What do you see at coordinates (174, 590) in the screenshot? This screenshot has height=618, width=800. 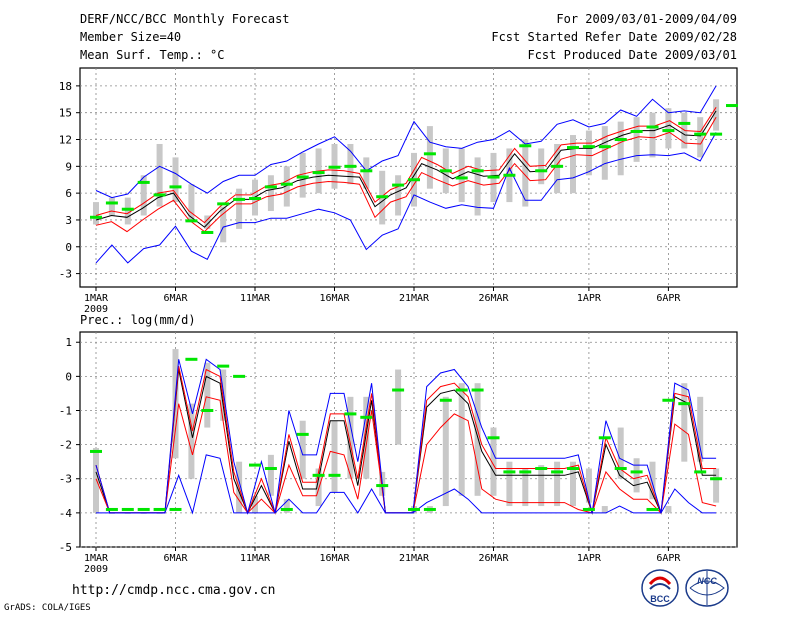 I see `source-url: http://cmdp.ncc.cma.gov.cn` at bounding box center [174, 590].